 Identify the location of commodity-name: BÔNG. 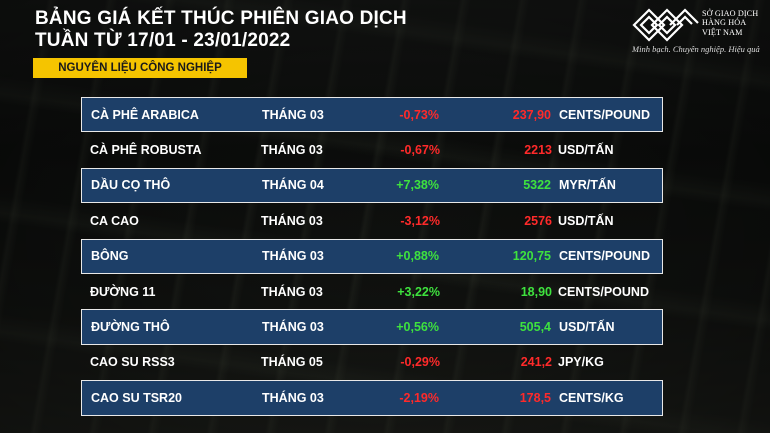
(110, 256).